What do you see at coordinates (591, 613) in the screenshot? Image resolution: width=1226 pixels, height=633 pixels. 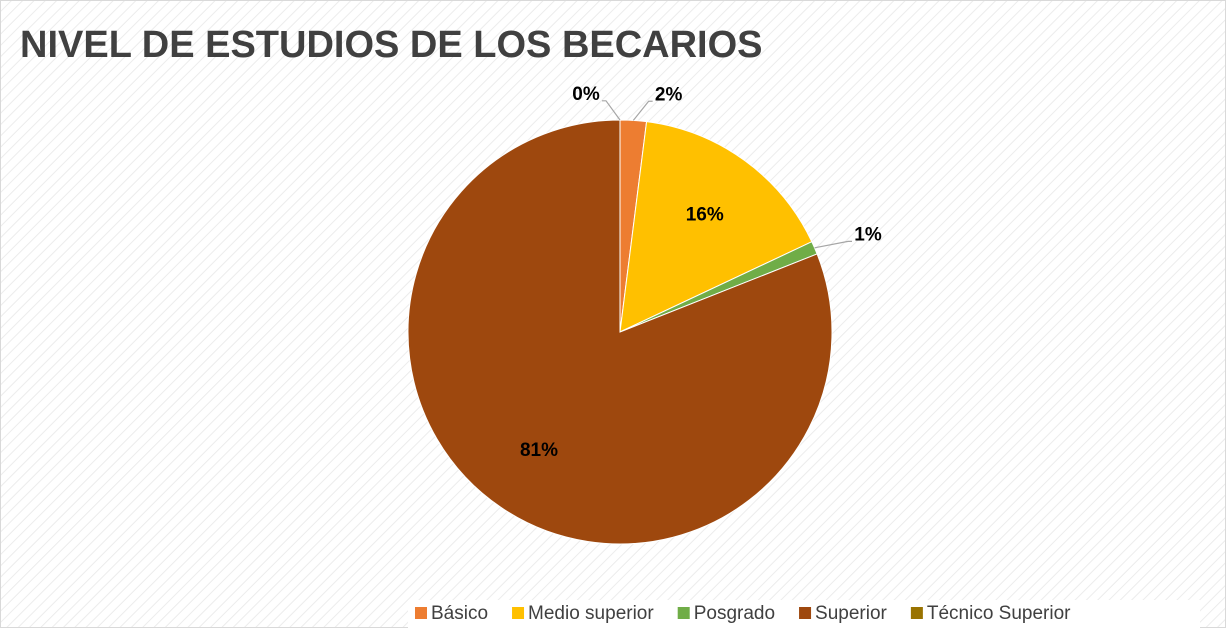 I see `legend-label: Medio superior` at bounding box center [591, 613].